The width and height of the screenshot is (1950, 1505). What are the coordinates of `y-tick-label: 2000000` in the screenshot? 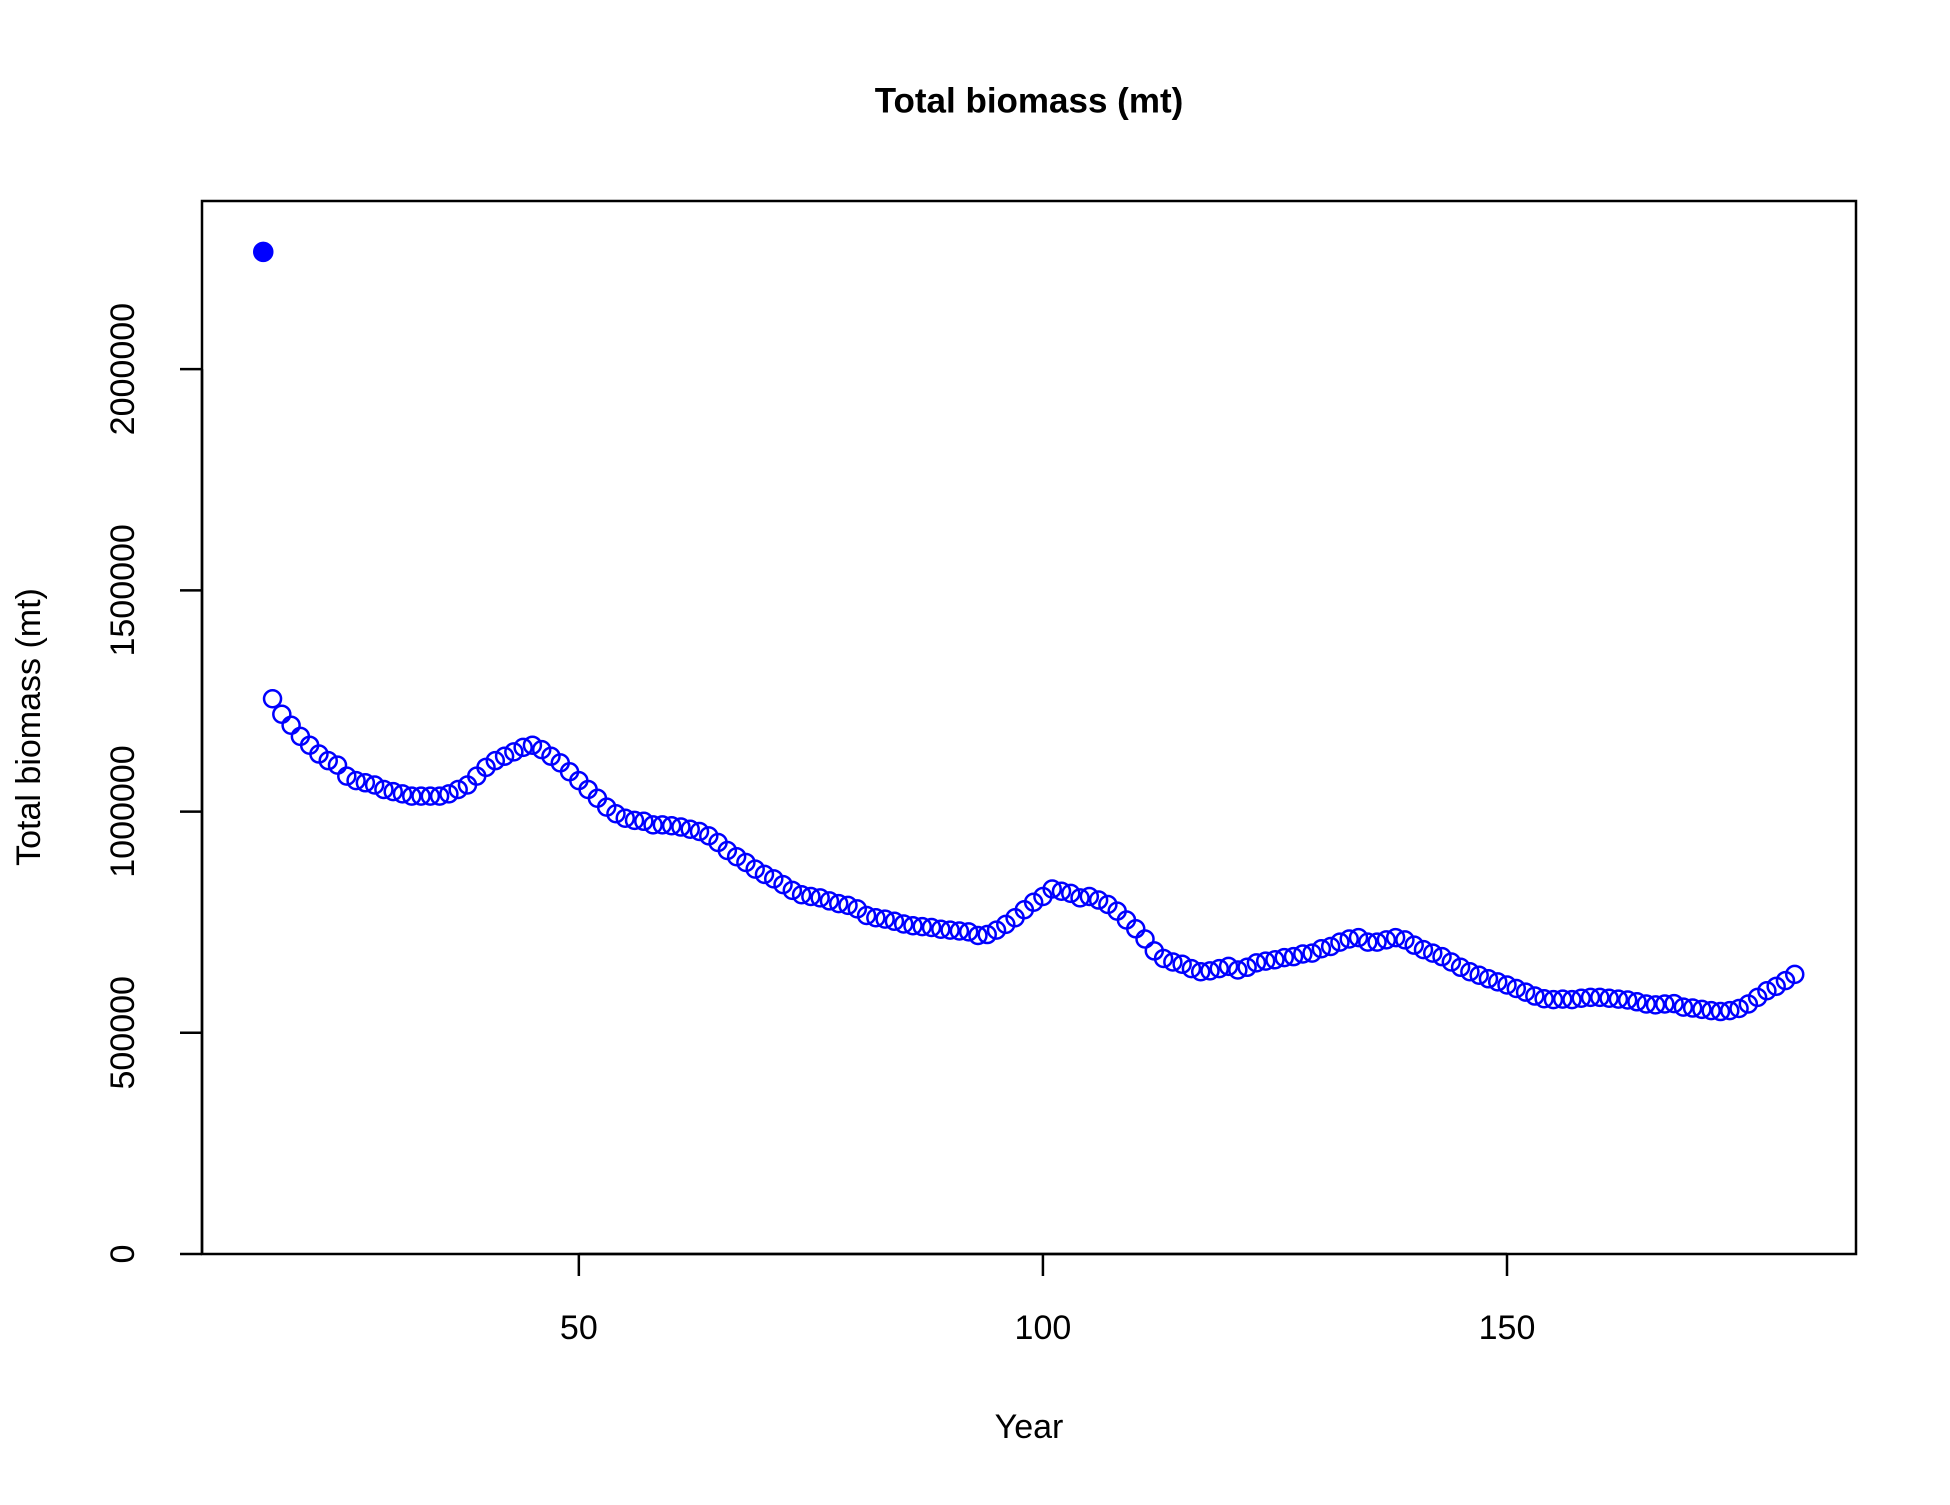 It's located at (123, 369).